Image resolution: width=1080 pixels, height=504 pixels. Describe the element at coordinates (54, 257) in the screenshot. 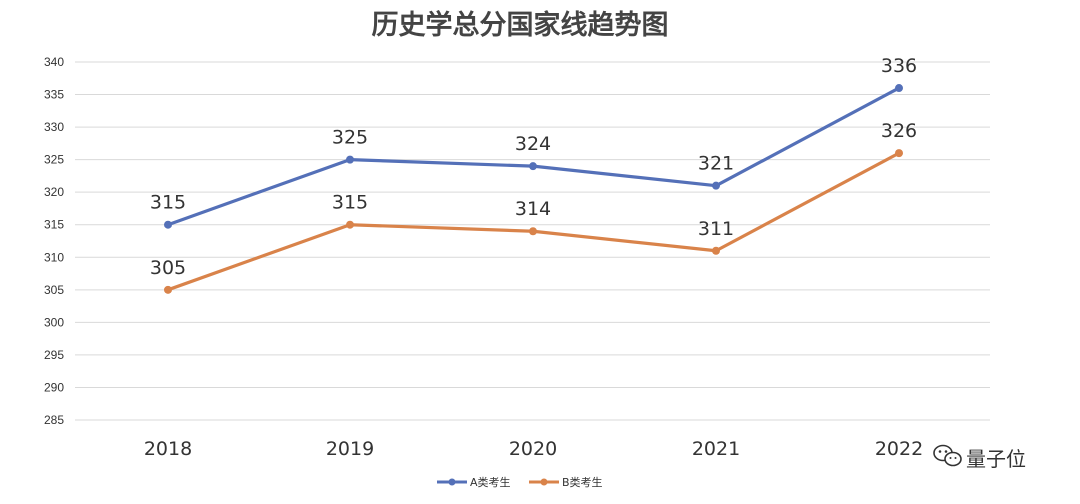

I see `y-tick-label: 310` at that location.